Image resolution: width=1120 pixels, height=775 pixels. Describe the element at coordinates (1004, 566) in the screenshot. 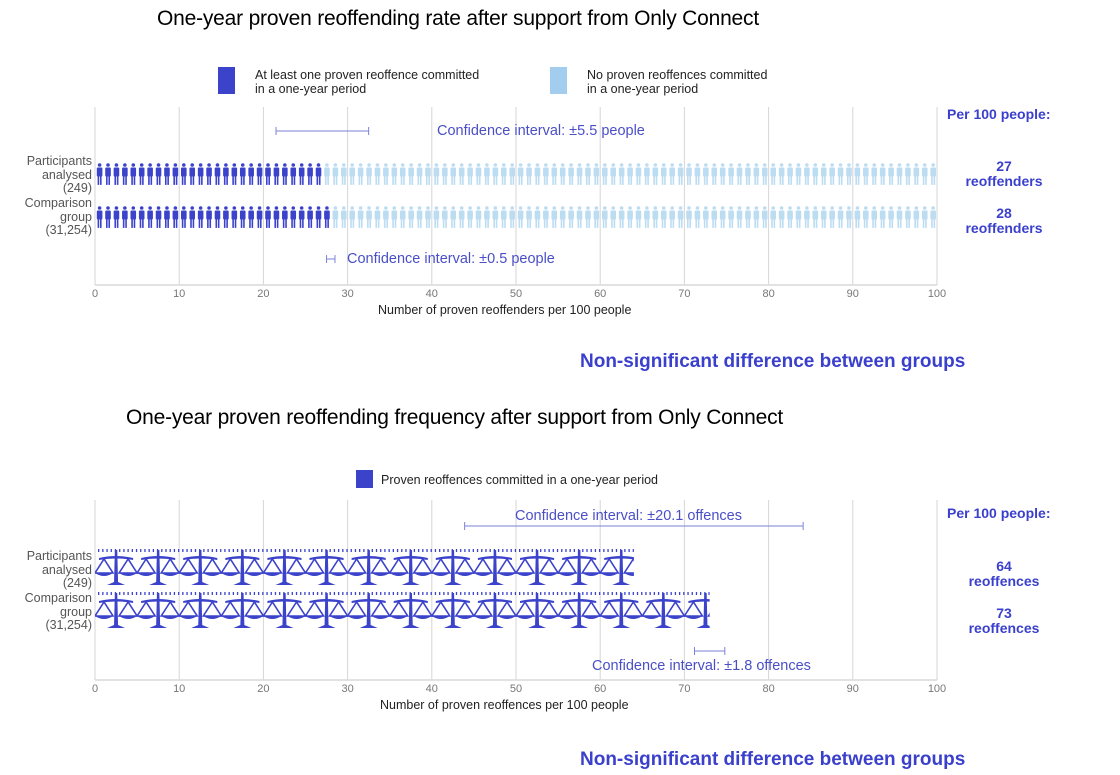

I see `value-number: 64` at that location.